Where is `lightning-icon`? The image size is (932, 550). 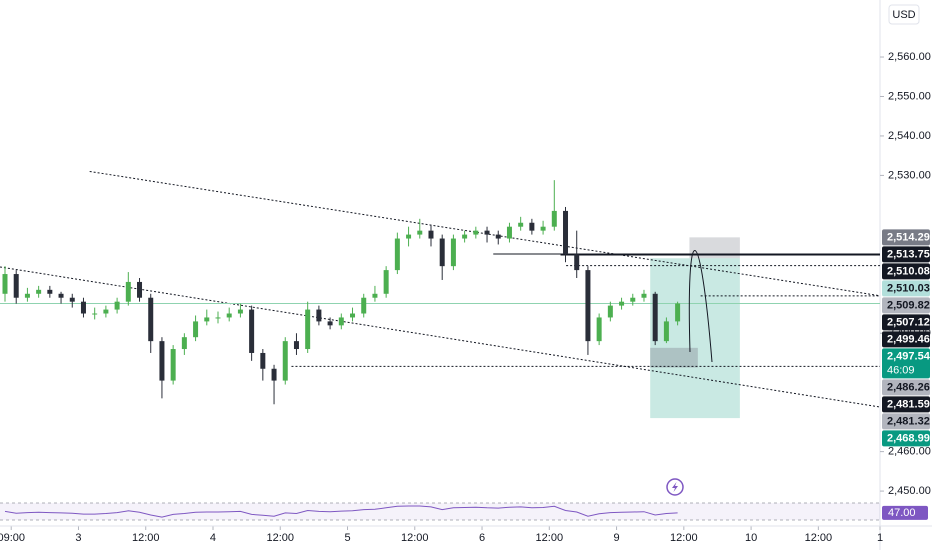
lightning-icon is located at coordinates (675, 487).